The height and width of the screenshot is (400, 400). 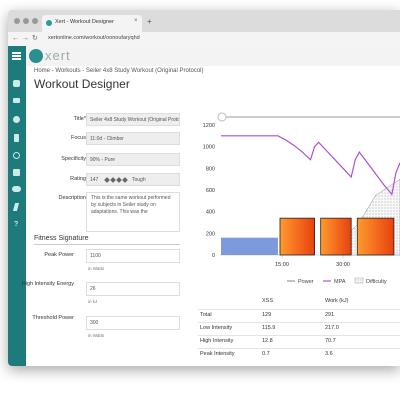 What do you see at coordinates (36, 56) in the screenshot?
I see `logo-mark` at bounding box center [36, 56].